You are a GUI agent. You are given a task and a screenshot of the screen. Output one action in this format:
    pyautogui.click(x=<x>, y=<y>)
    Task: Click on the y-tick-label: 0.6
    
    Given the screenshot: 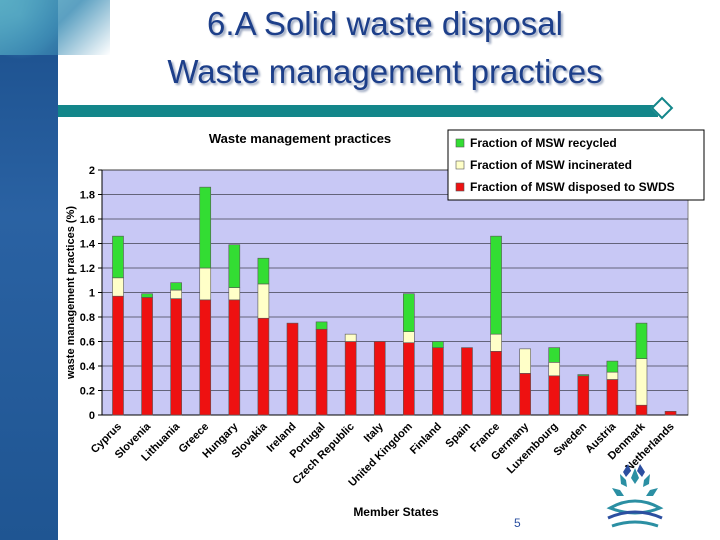 What is the action you would take?
    pyautogui.click(x=87, y=343)
    